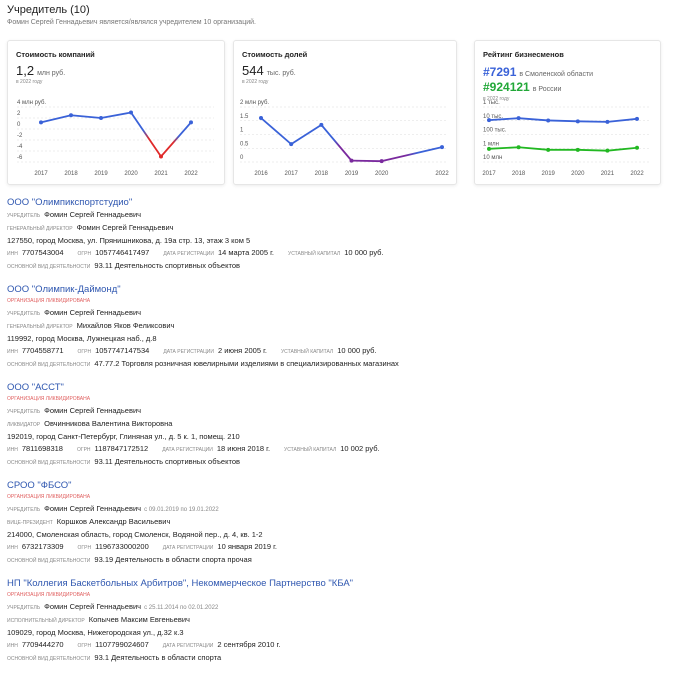  I want to click on card-value-line: #7291 в Смоленской области, so click(538, 72).